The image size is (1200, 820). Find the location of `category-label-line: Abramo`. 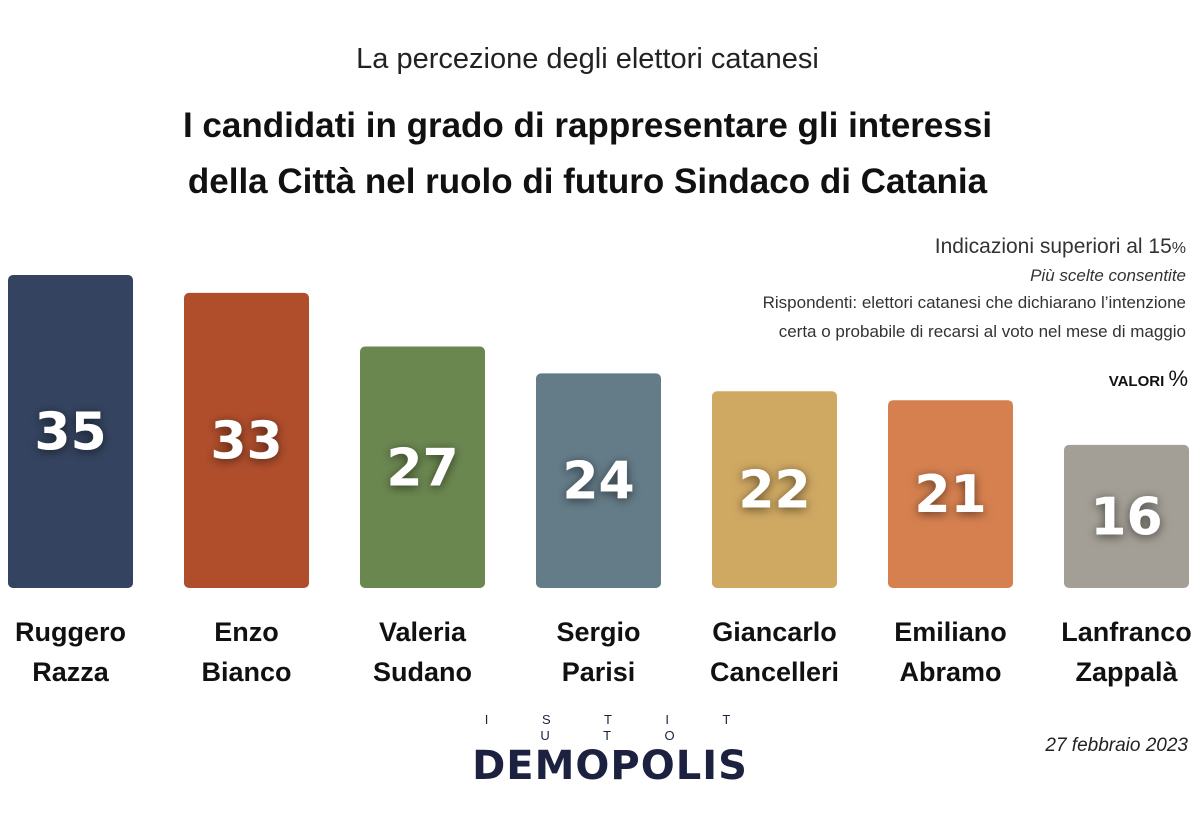

category-label-line: Abramo is located at coordinates (950, 672).